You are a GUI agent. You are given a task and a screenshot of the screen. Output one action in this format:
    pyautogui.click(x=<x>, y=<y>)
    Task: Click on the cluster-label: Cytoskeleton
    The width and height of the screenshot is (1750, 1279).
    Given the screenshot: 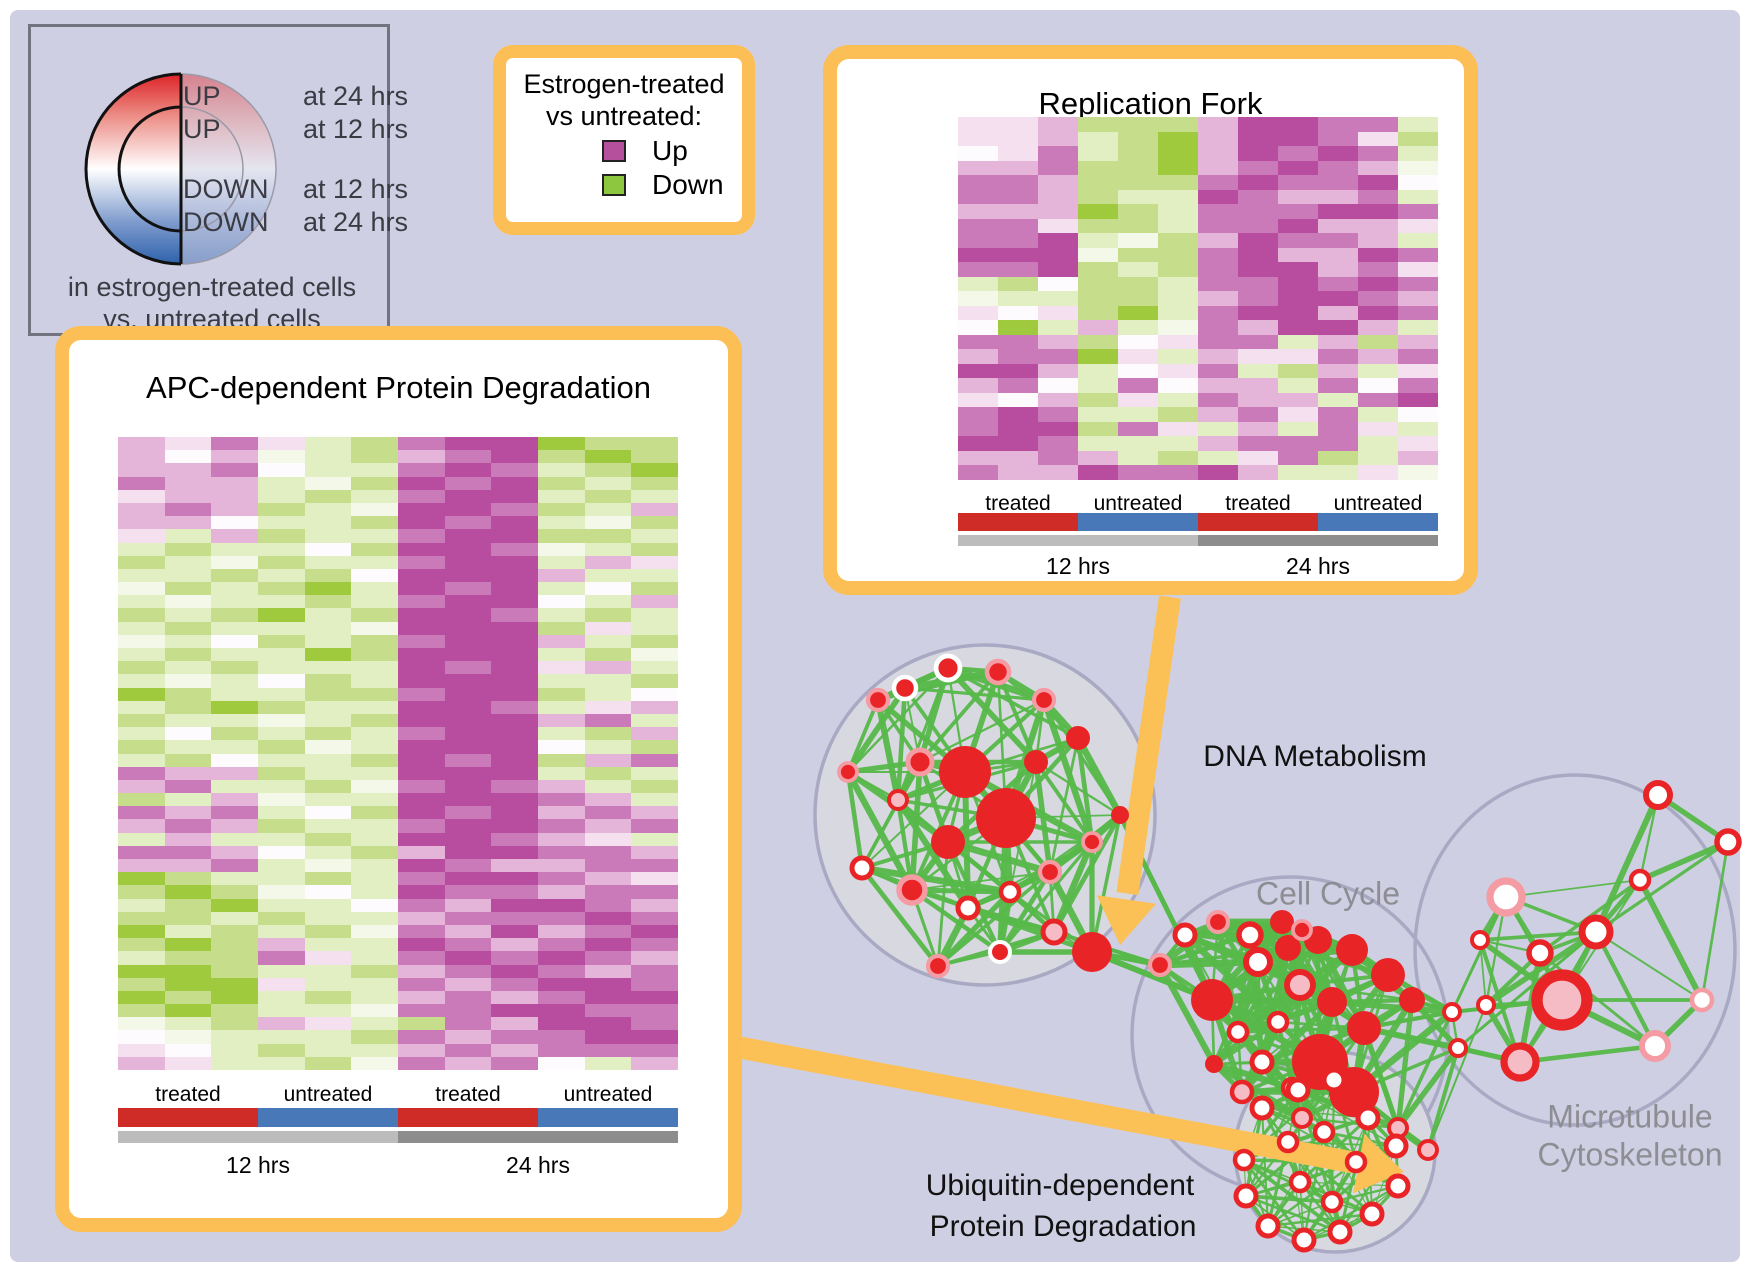 What is the action you would take?
    pyautogui.click(x=1630, y=1154)
    